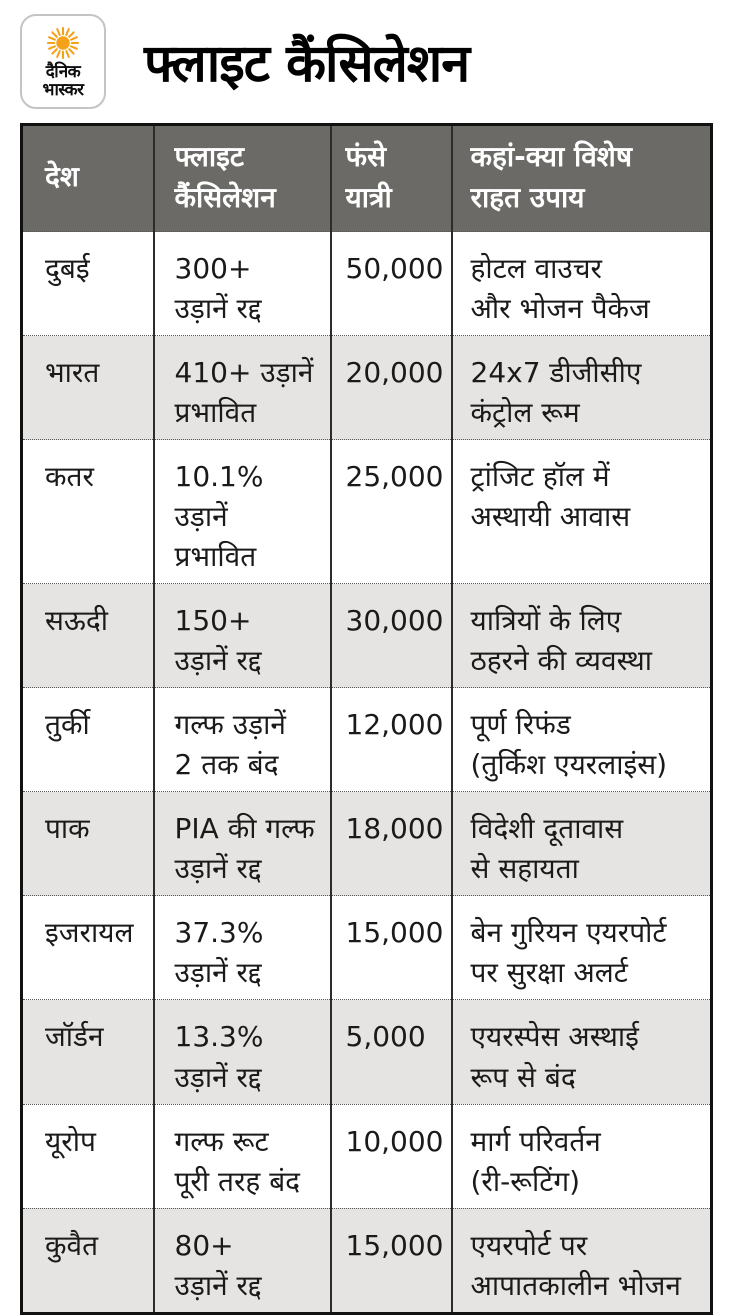  I want to click on dainik-bhaskar-logo: दैनिक भास्कर, so click(63, 61).